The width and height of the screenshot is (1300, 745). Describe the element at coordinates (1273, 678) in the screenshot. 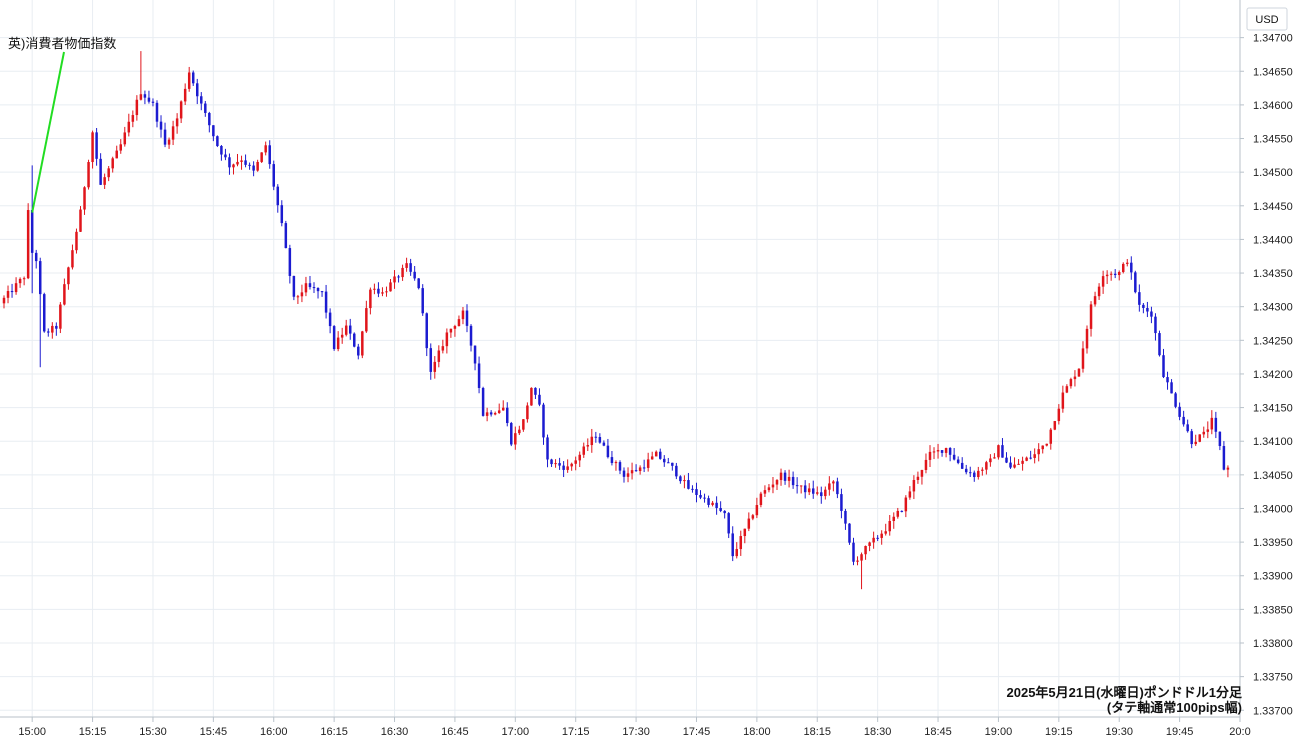

I see `y-tick-label: 1.33750` at that location.